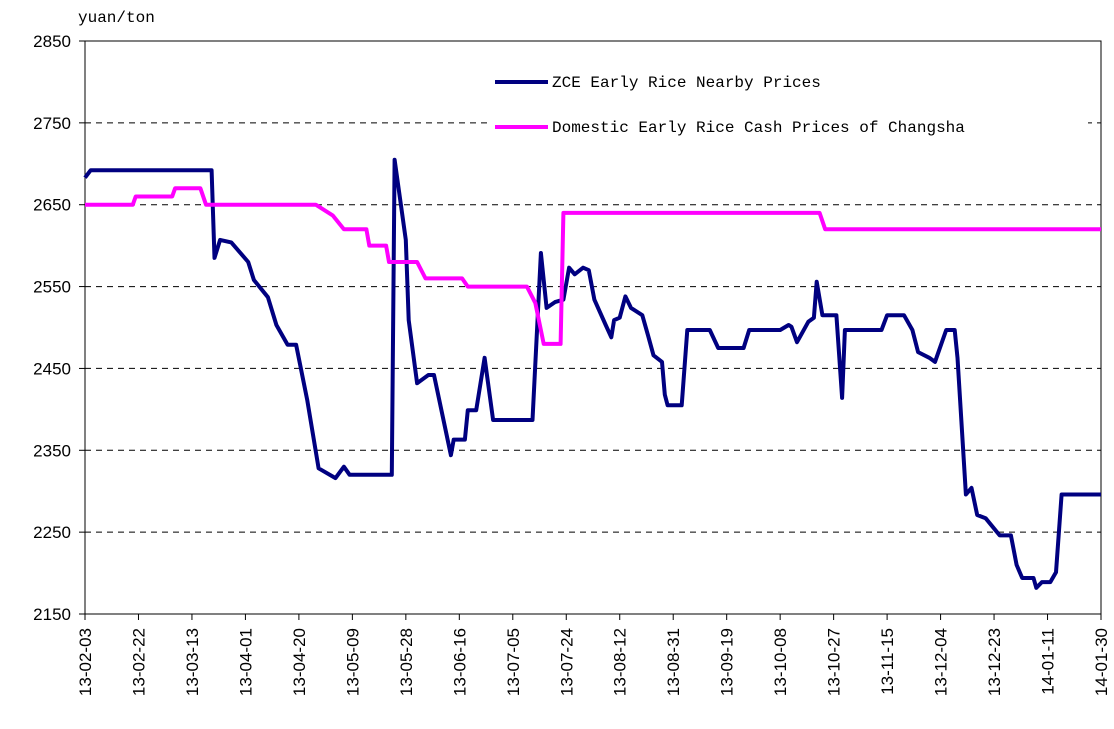 The image size is (1114, 729). I want to click on y-tick-label: 2650, so click(52, 205).